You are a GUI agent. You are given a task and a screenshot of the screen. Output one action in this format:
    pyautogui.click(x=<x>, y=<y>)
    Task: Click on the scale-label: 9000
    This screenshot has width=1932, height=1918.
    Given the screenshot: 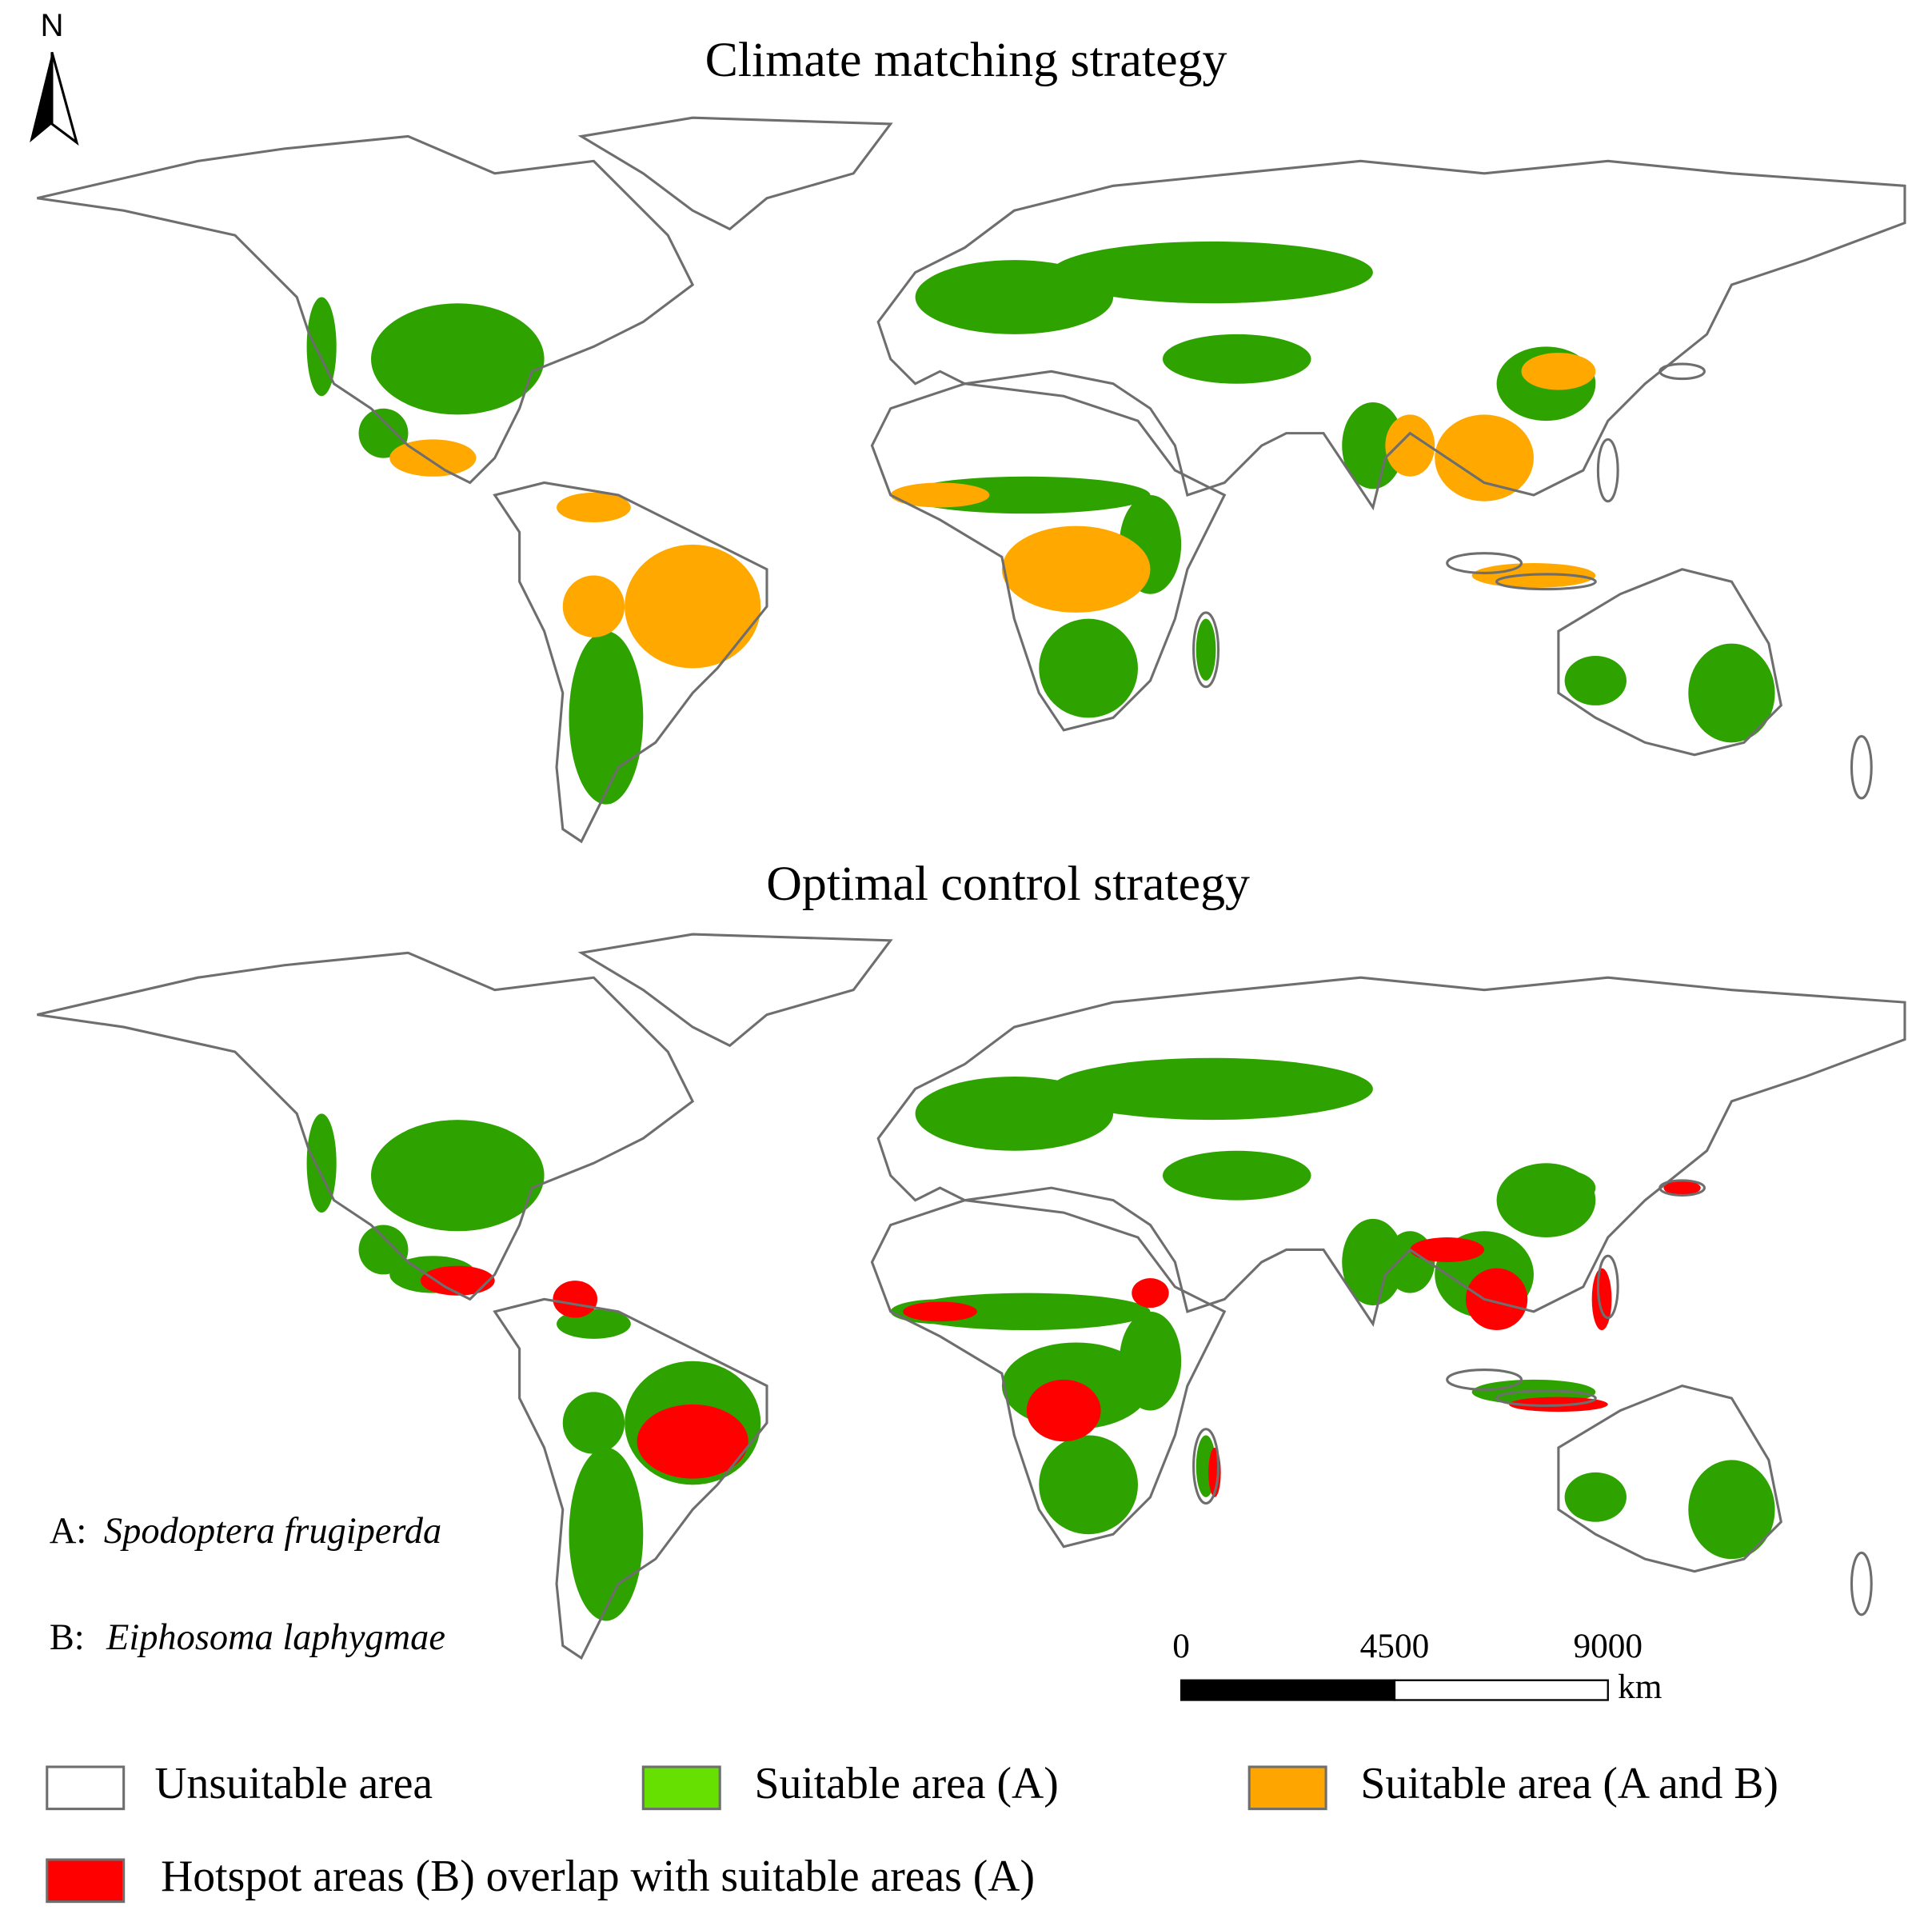 What is the action you would take?
    pyautogui.click(x=1608, y=1646)
    